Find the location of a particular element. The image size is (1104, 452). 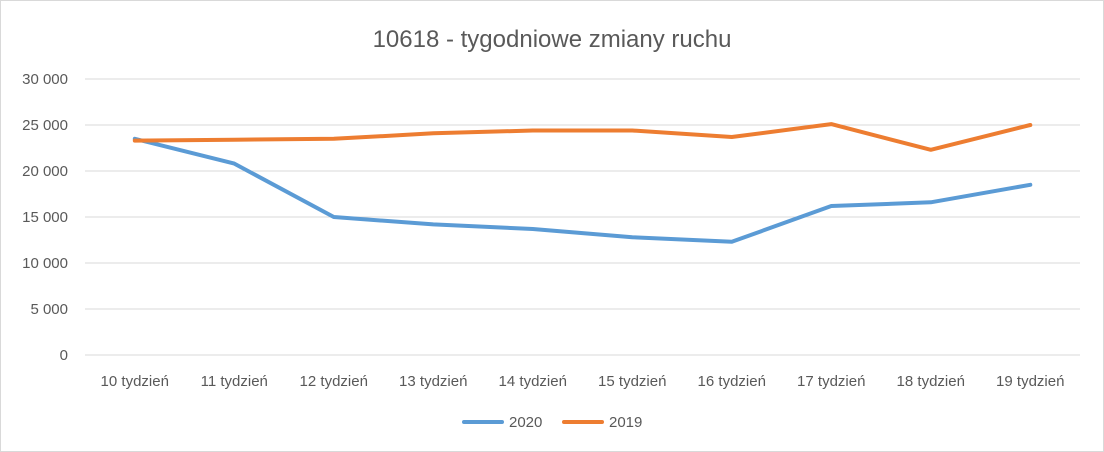

x-tick-label: 11 tydzień is located at coordinates (234, 381).